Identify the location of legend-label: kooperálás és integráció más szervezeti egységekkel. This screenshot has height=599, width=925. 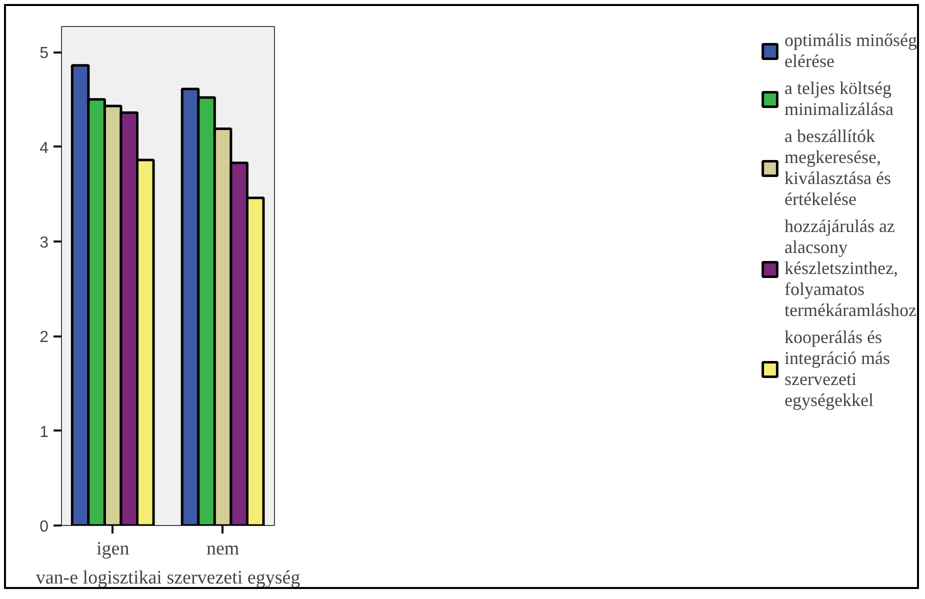
(837, 369).